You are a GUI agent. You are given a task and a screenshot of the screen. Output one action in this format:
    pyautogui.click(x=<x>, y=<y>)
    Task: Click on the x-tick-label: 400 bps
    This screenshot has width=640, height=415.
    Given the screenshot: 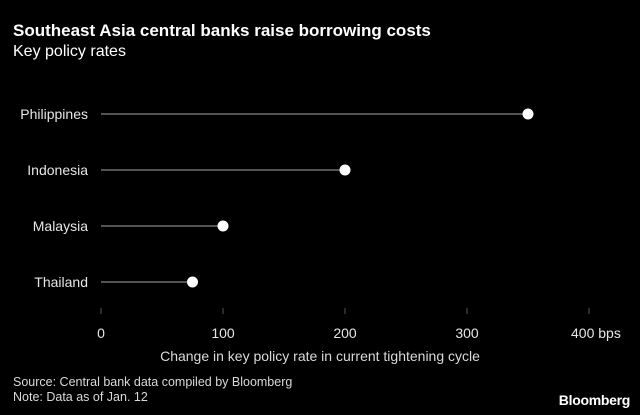 What is the action you would take?
    pyautogui.click(x=596, y=333)
    